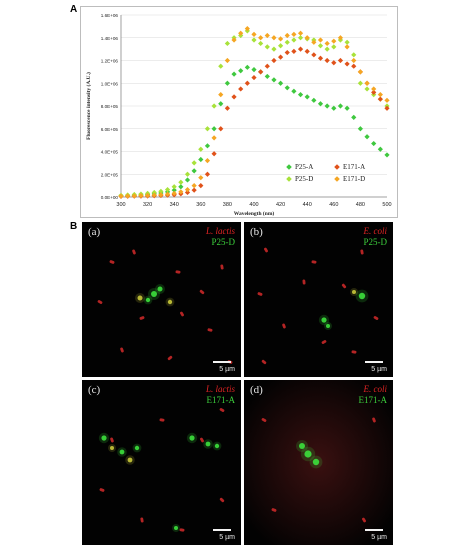  Describe the element at coordinates (174, 205) in the screenshot. I see `x-tick-label: 340` at that location.